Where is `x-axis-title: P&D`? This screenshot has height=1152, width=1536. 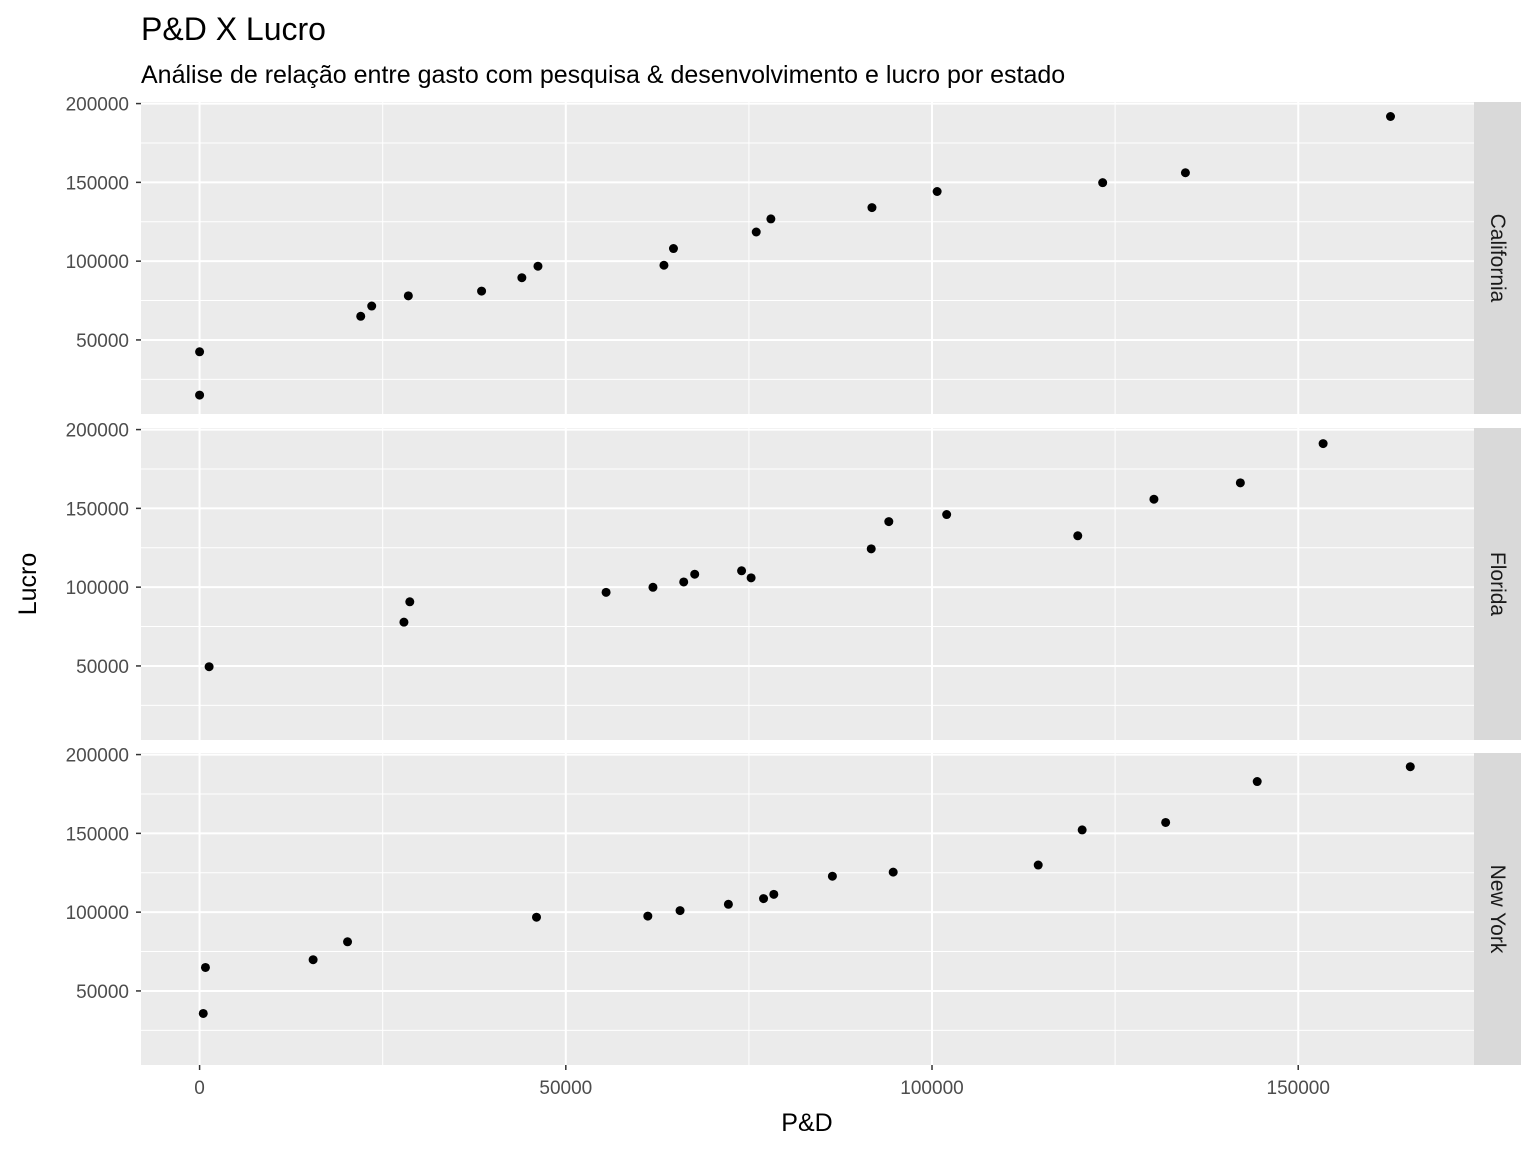
x-axis-title: P&D is located at coordinates (806, 1123).